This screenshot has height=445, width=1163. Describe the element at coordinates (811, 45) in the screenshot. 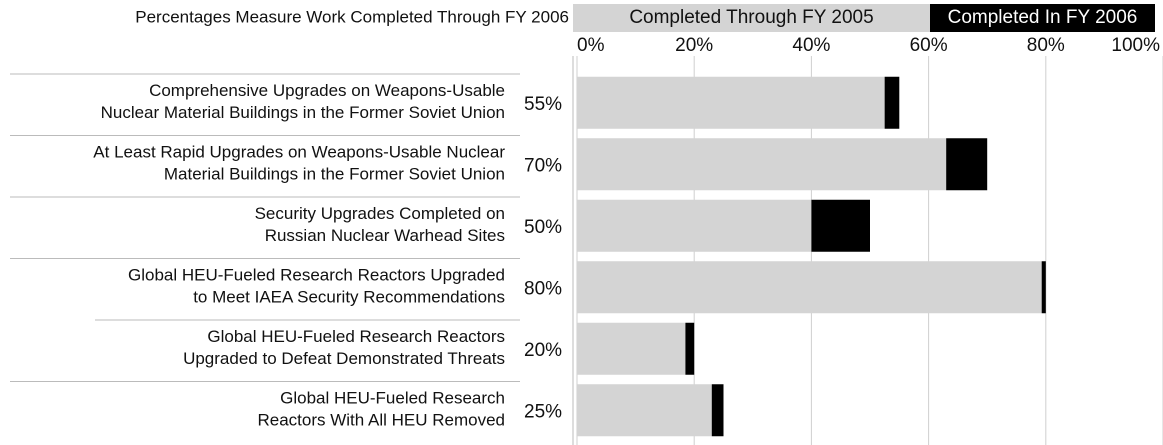

I see `x-tick-label: 40%` at that location.